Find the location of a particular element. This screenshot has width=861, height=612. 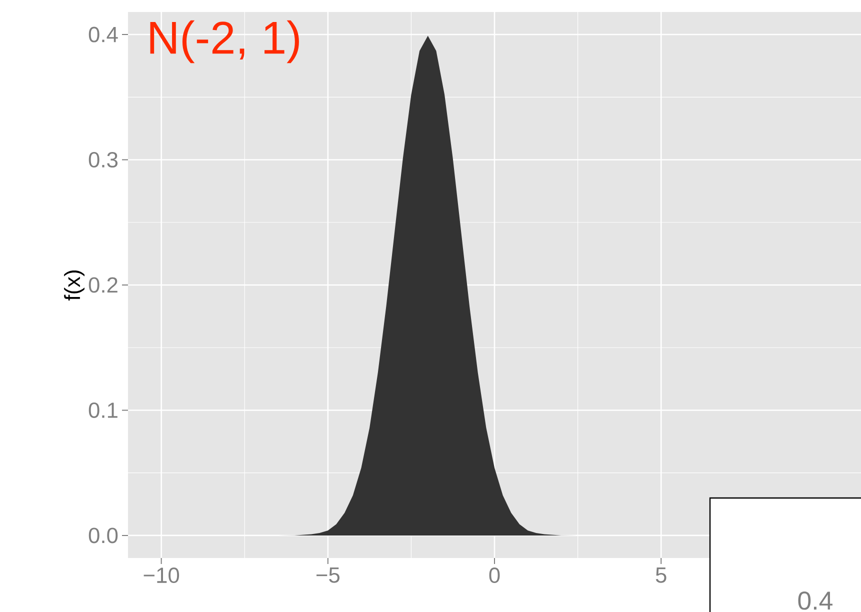

x-tick-label: −10 is located at coordinates (162, 576).